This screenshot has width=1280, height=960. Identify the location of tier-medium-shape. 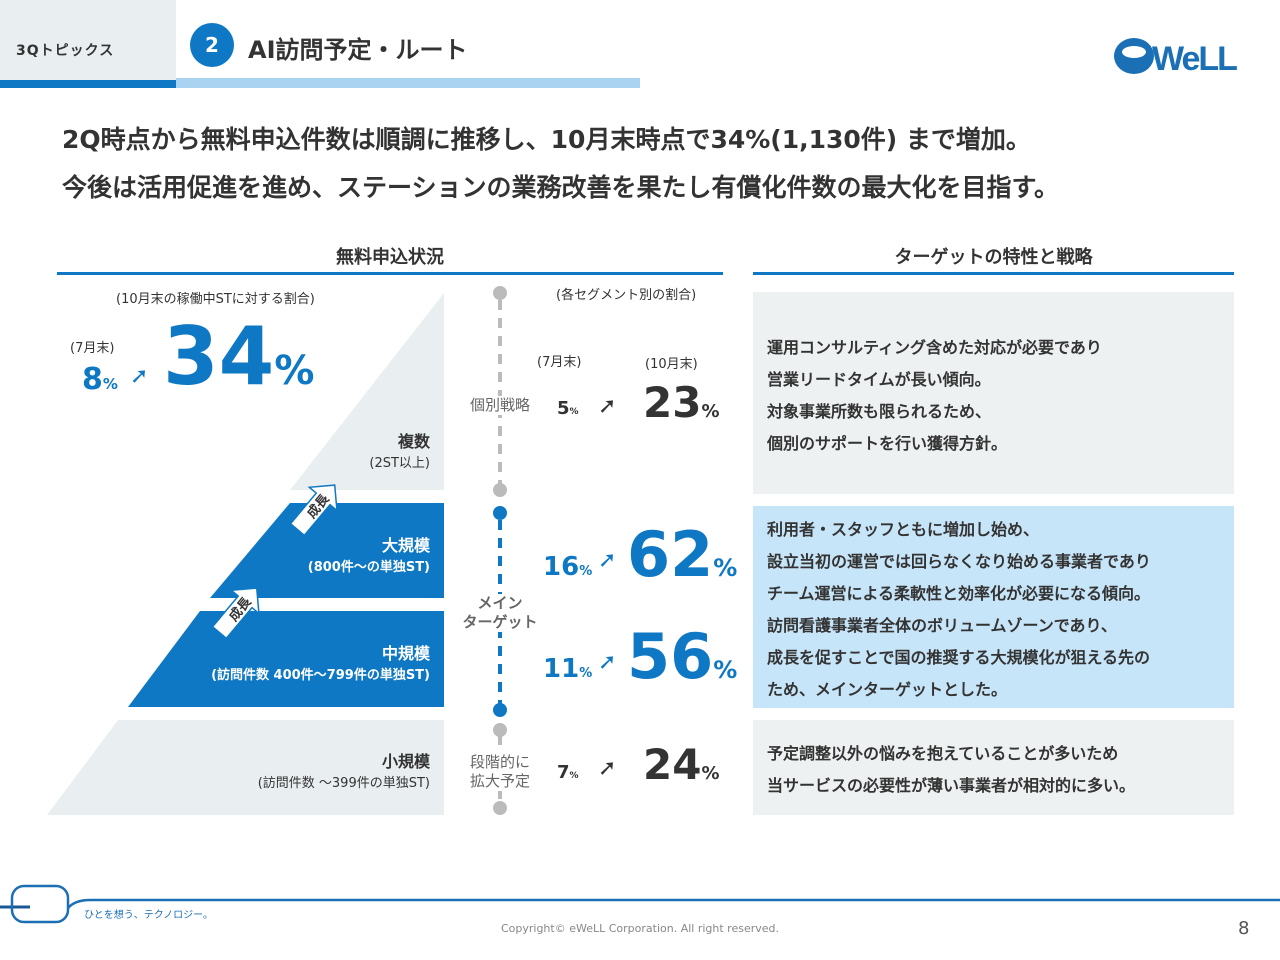
(286, 659).